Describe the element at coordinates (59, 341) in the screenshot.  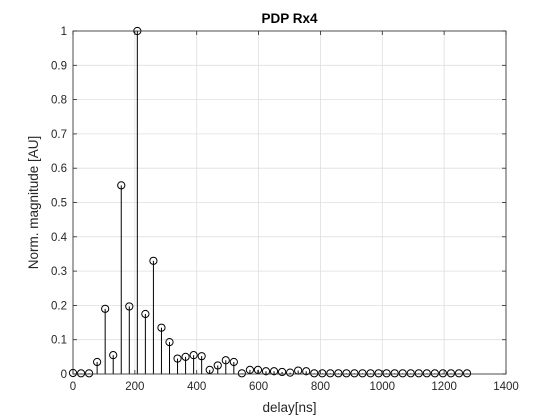
I see `y-tick-label: 0.1` at that location.